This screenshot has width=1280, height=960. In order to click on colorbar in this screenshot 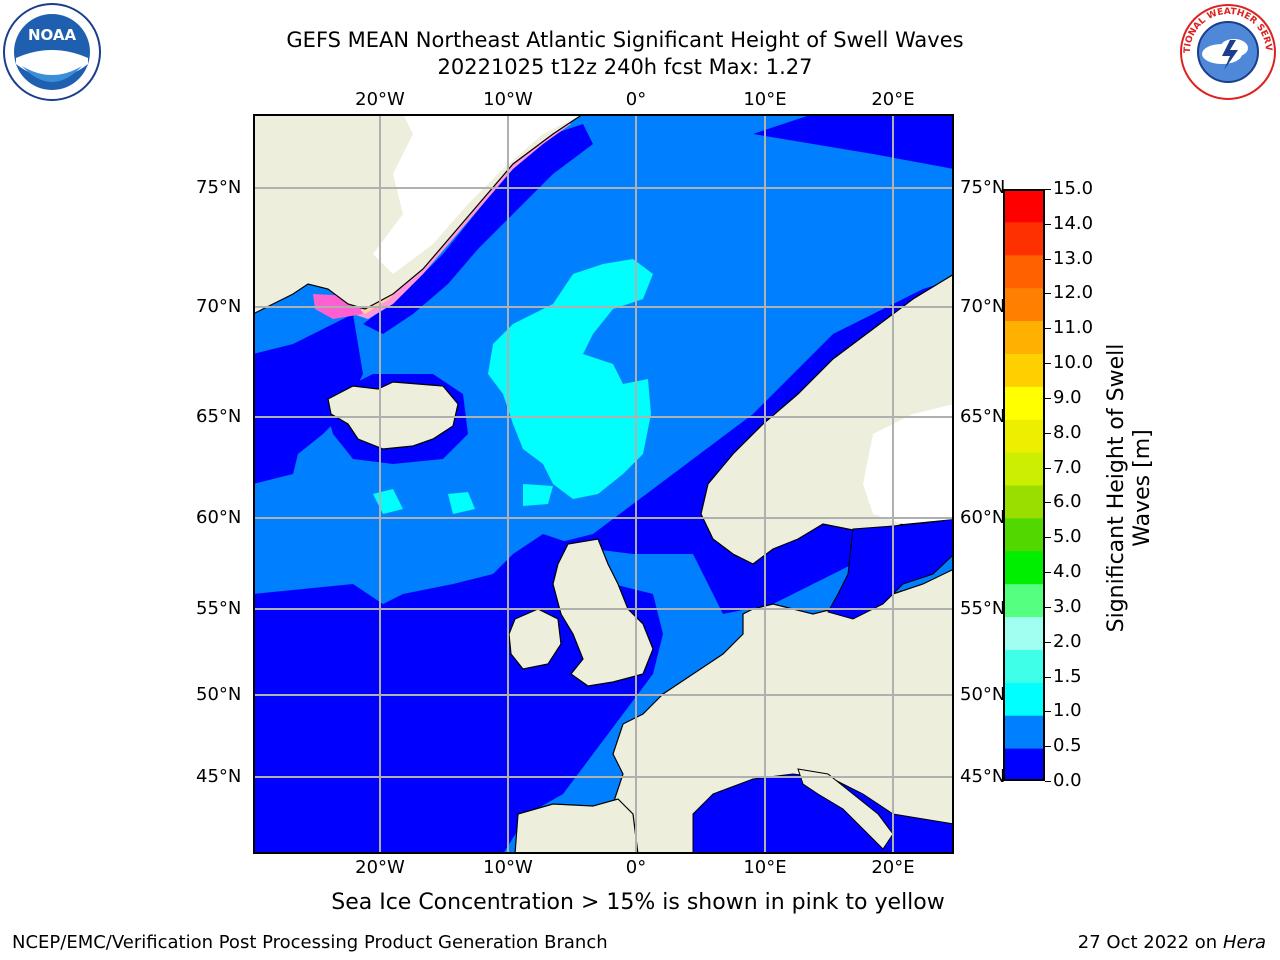, I will do `click(1024, 485)`.